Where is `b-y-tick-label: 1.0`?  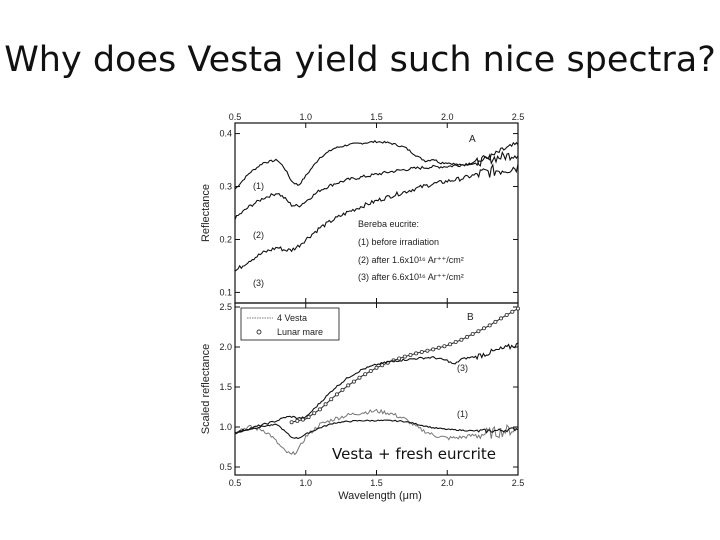
b-y-tick-label: 1.0 is located at coordinates (225, 427).